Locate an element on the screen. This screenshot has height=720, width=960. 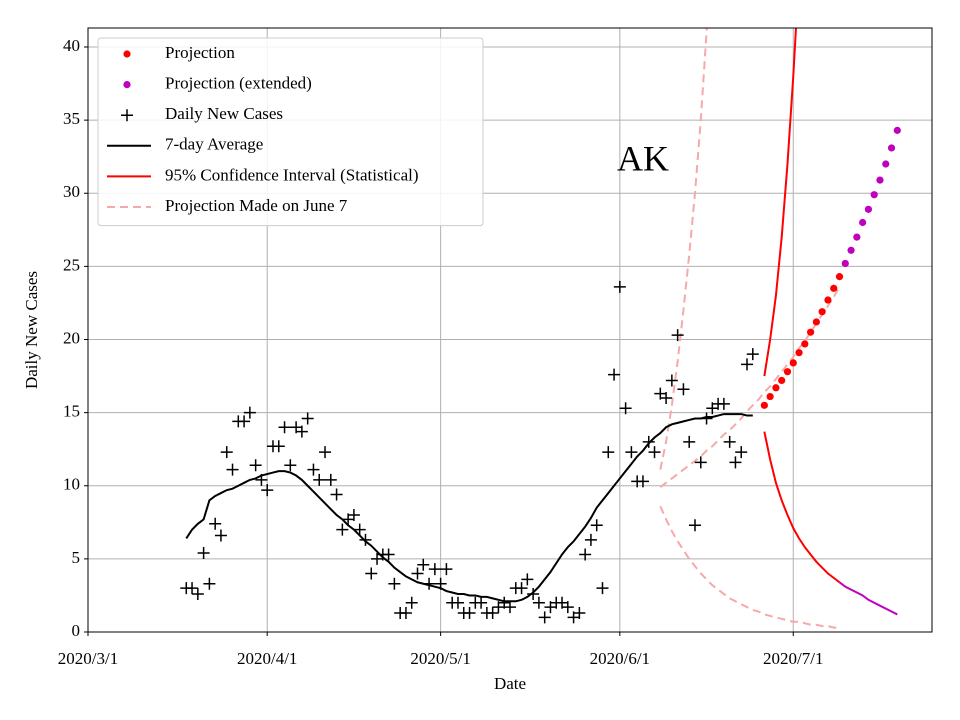
x-tick-label: 2020/5/1 is located at coordinates (440, 658).